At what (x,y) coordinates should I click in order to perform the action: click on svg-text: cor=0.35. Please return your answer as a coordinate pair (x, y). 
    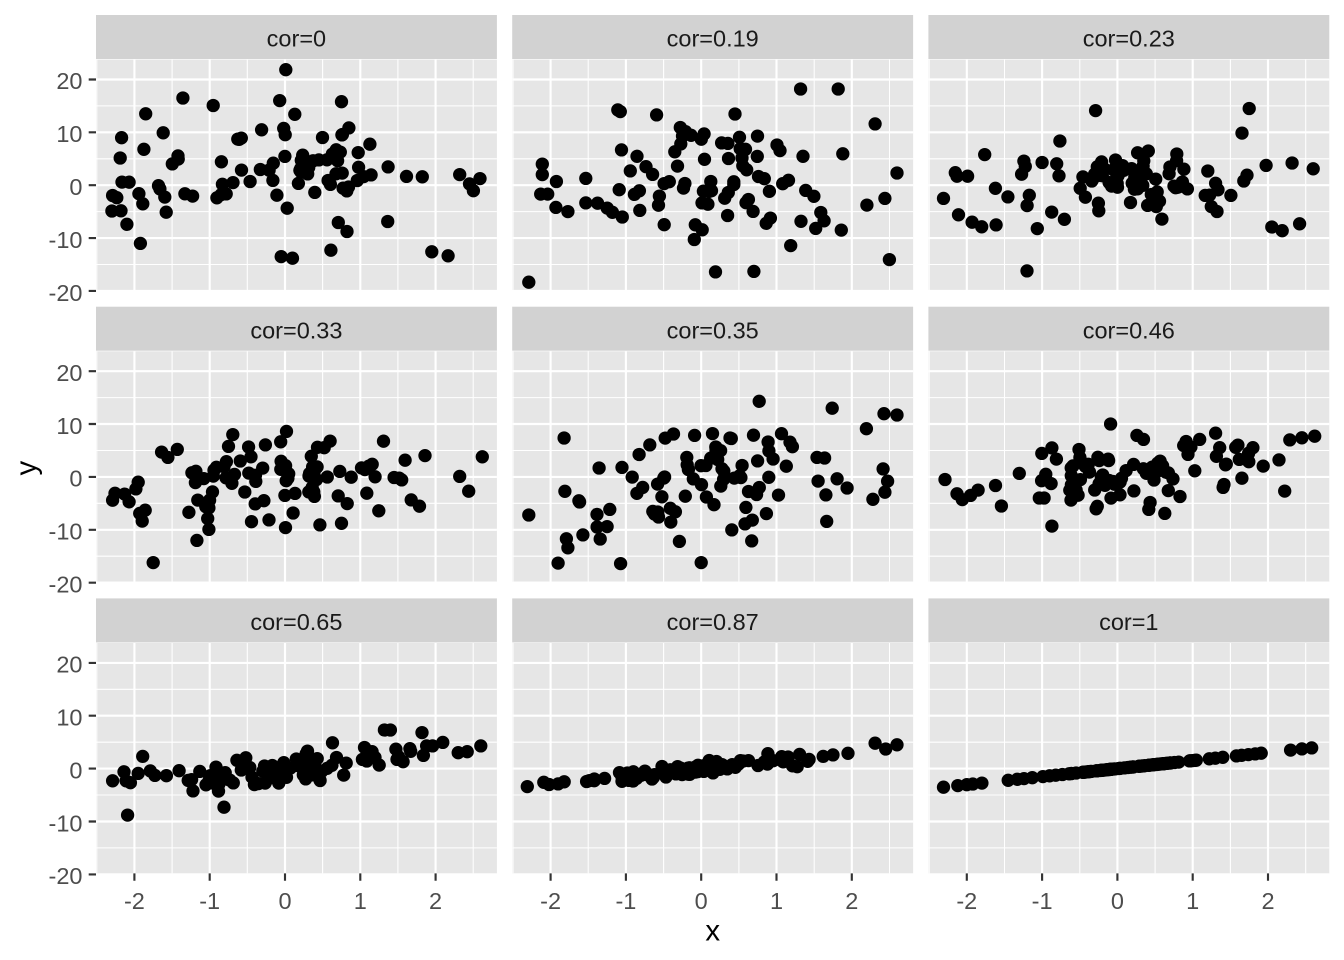
    Looking at the image, I should click on (713, 330).